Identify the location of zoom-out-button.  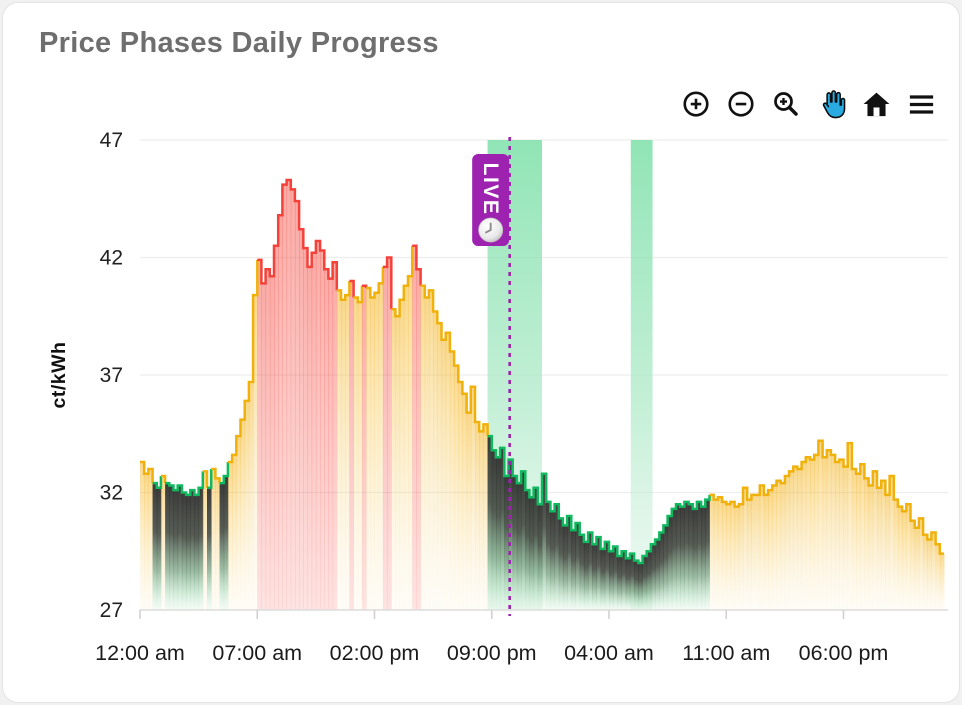
(741, 104).